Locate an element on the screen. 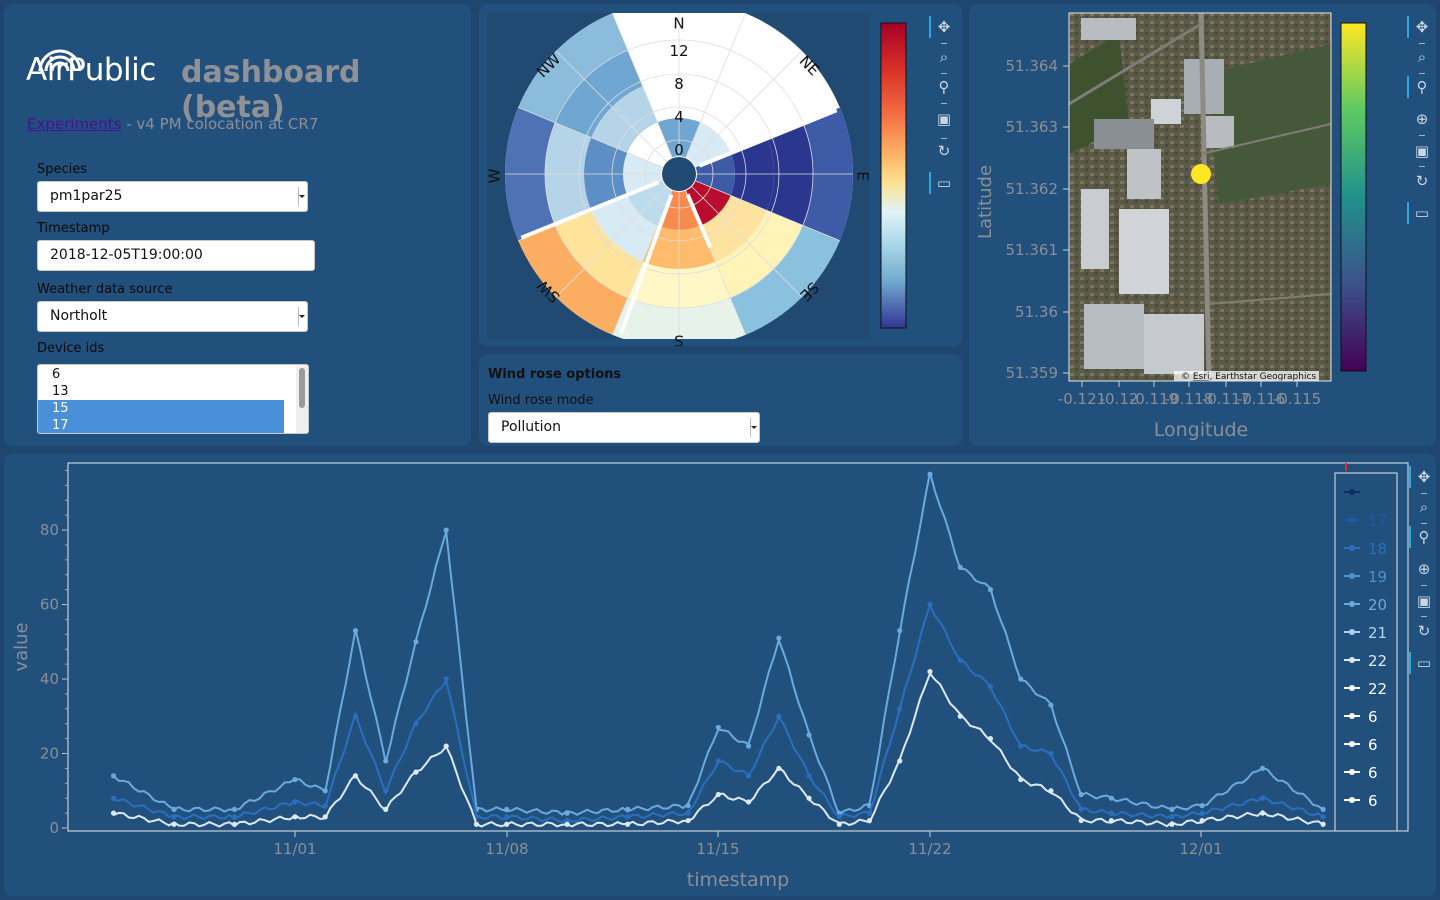 The image size is (1440, 900). windrose-mode-label: Wind rose mode is located at coordinates (541, 400).